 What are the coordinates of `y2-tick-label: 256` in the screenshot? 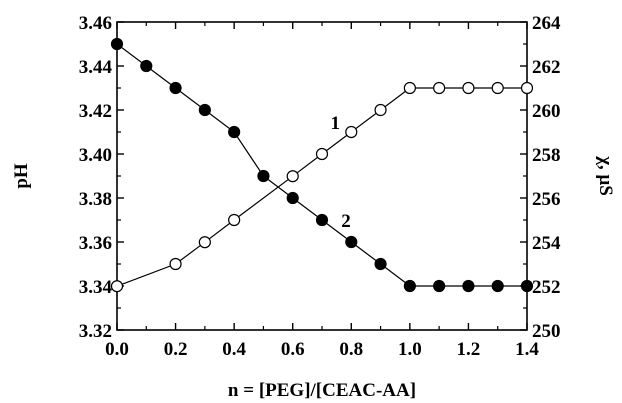 It's located at (546, 199).